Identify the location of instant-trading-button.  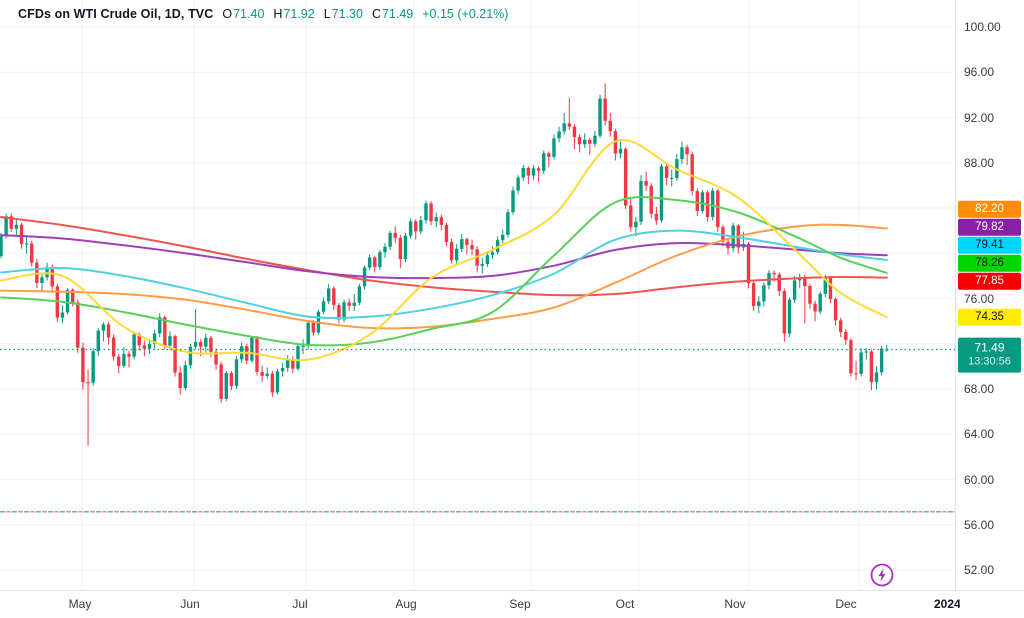
(882, 575).